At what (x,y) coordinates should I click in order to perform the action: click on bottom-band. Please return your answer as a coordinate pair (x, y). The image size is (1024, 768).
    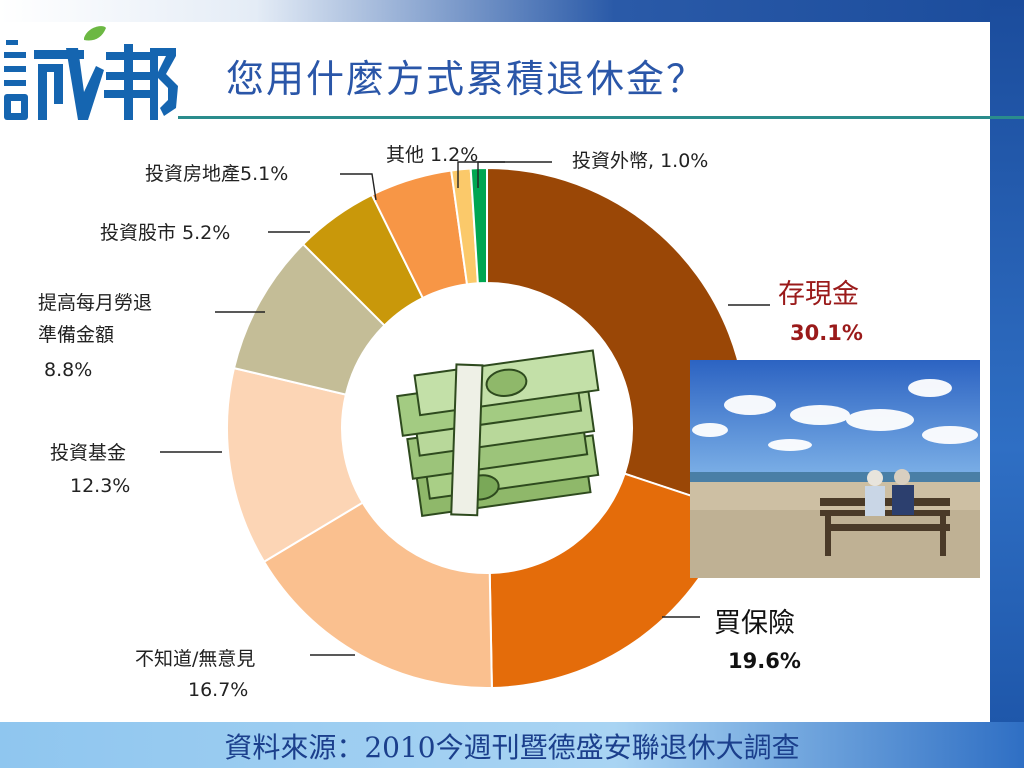
    Looking at the image, I should click on (512, 745).